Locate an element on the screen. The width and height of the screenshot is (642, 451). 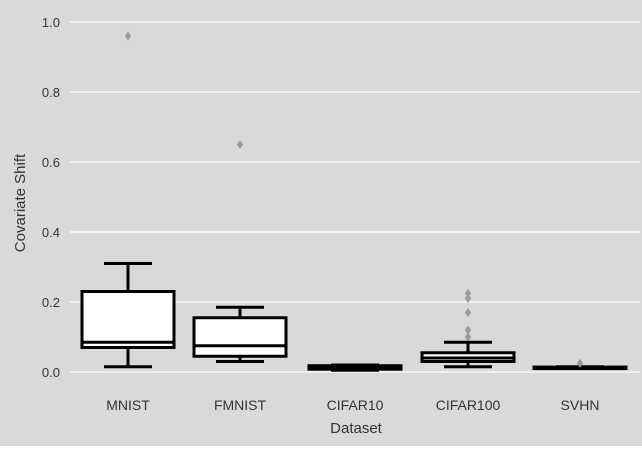
x-tick-labels: MNIST FMNIST CIFAR10 CIFAR100 SVHN is located at coordinates (352, 405).